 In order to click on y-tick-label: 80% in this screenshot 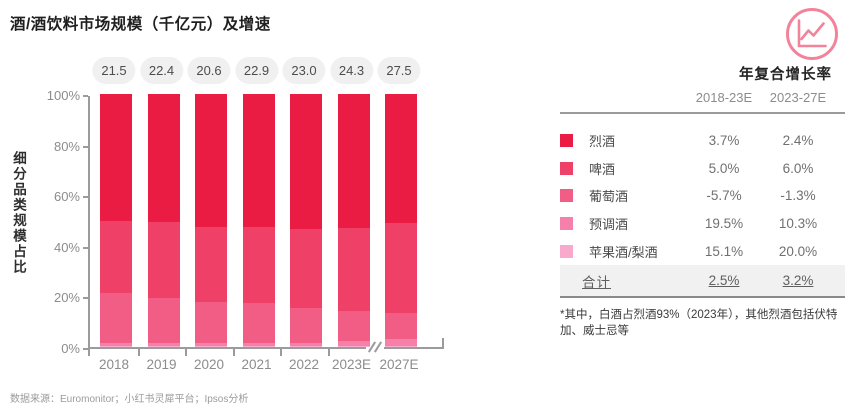, I will do `click(66, 146)`.